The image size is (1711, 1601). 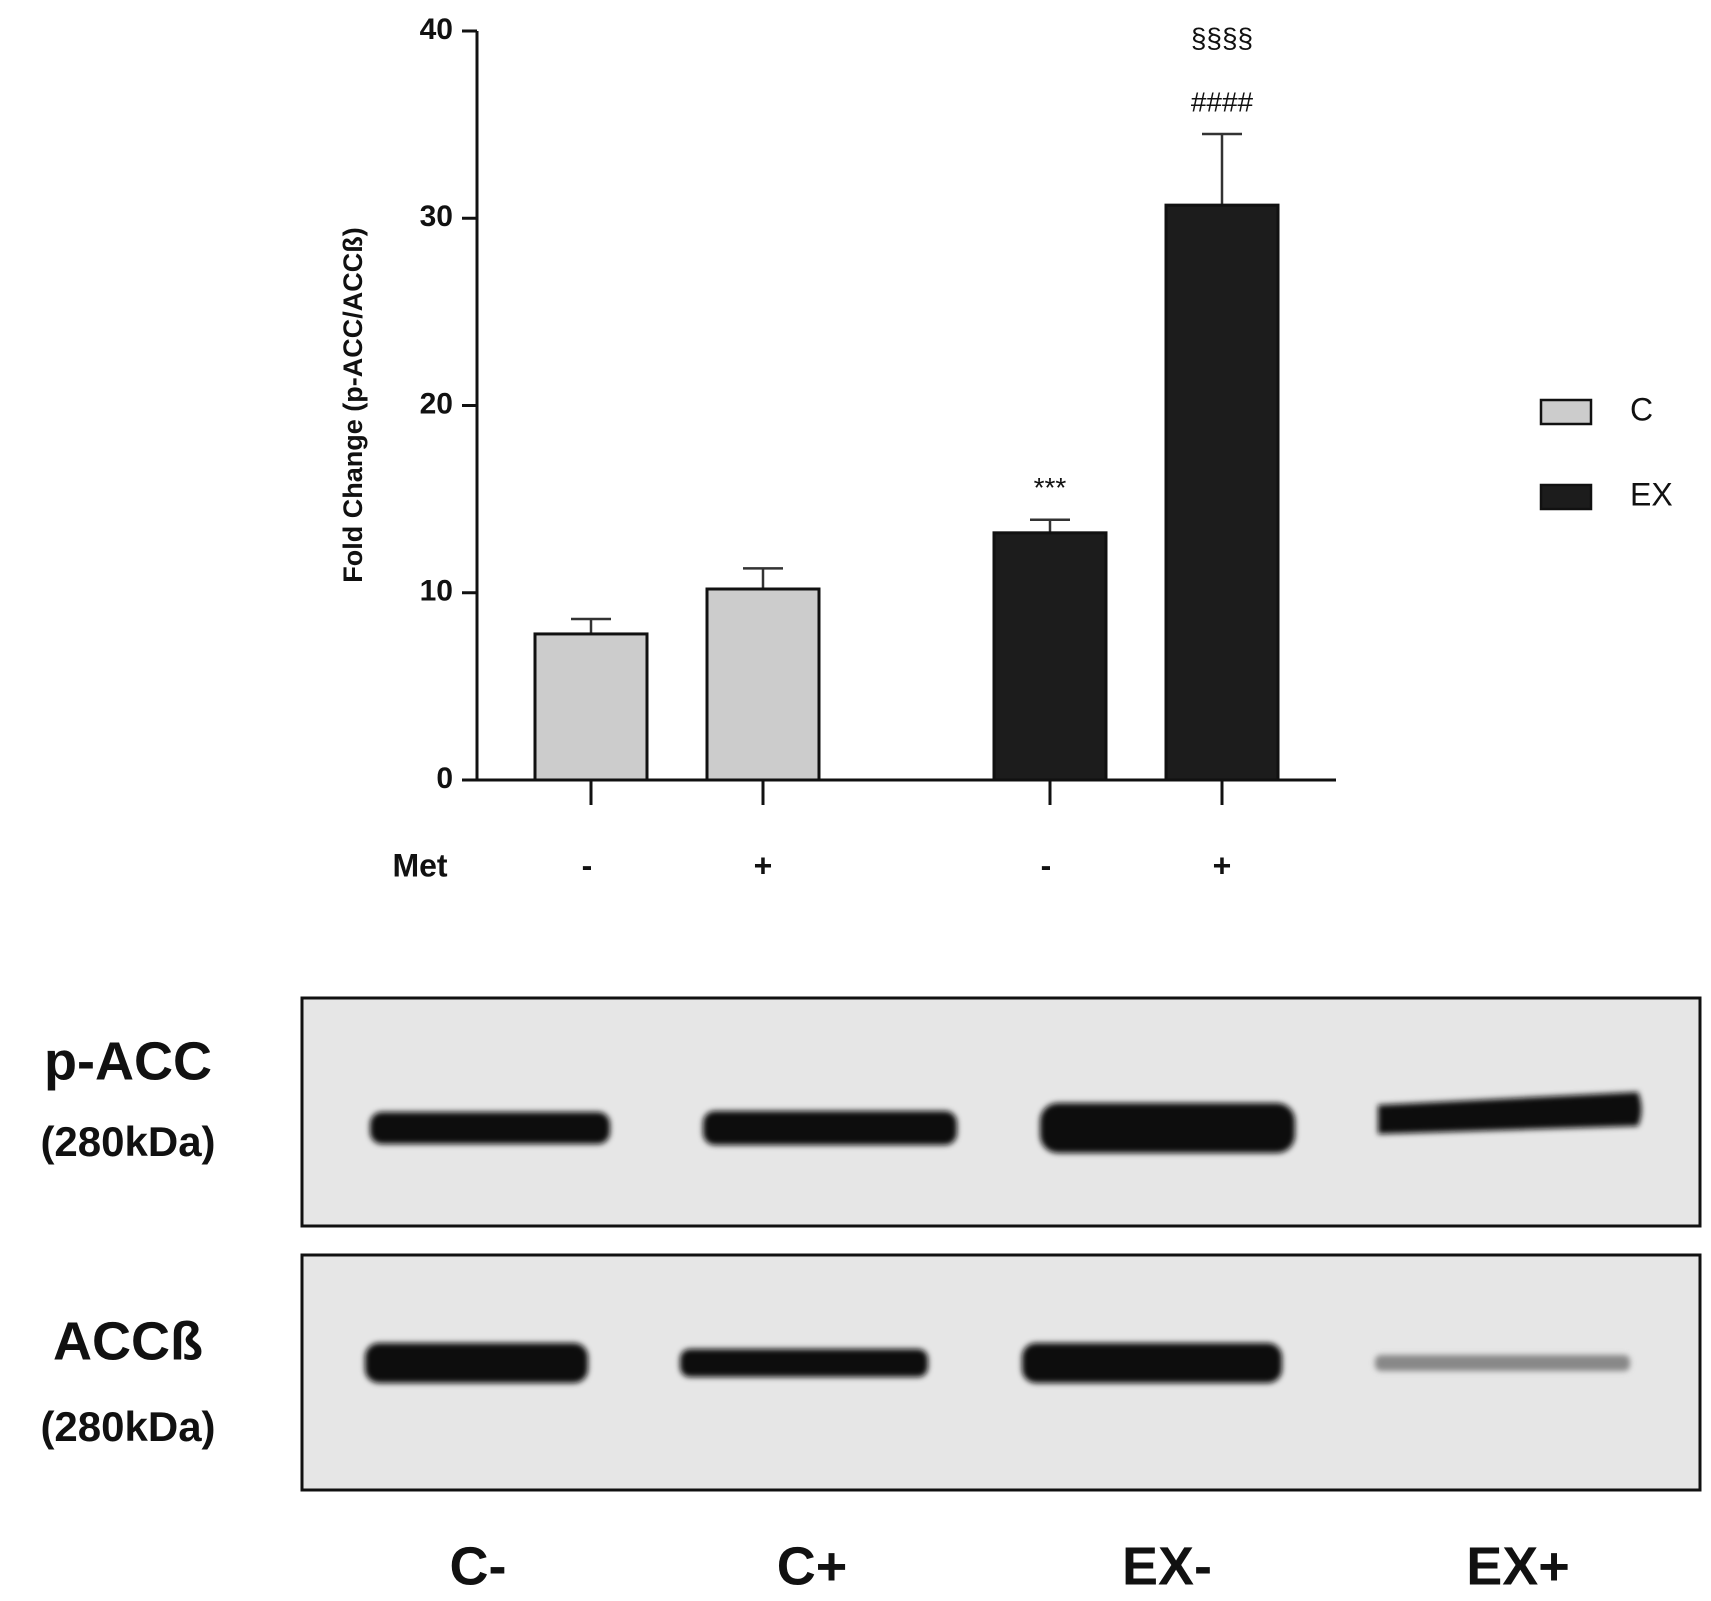 I want to click on blot-row-label: ACCß, so click(x=128, y=1341).